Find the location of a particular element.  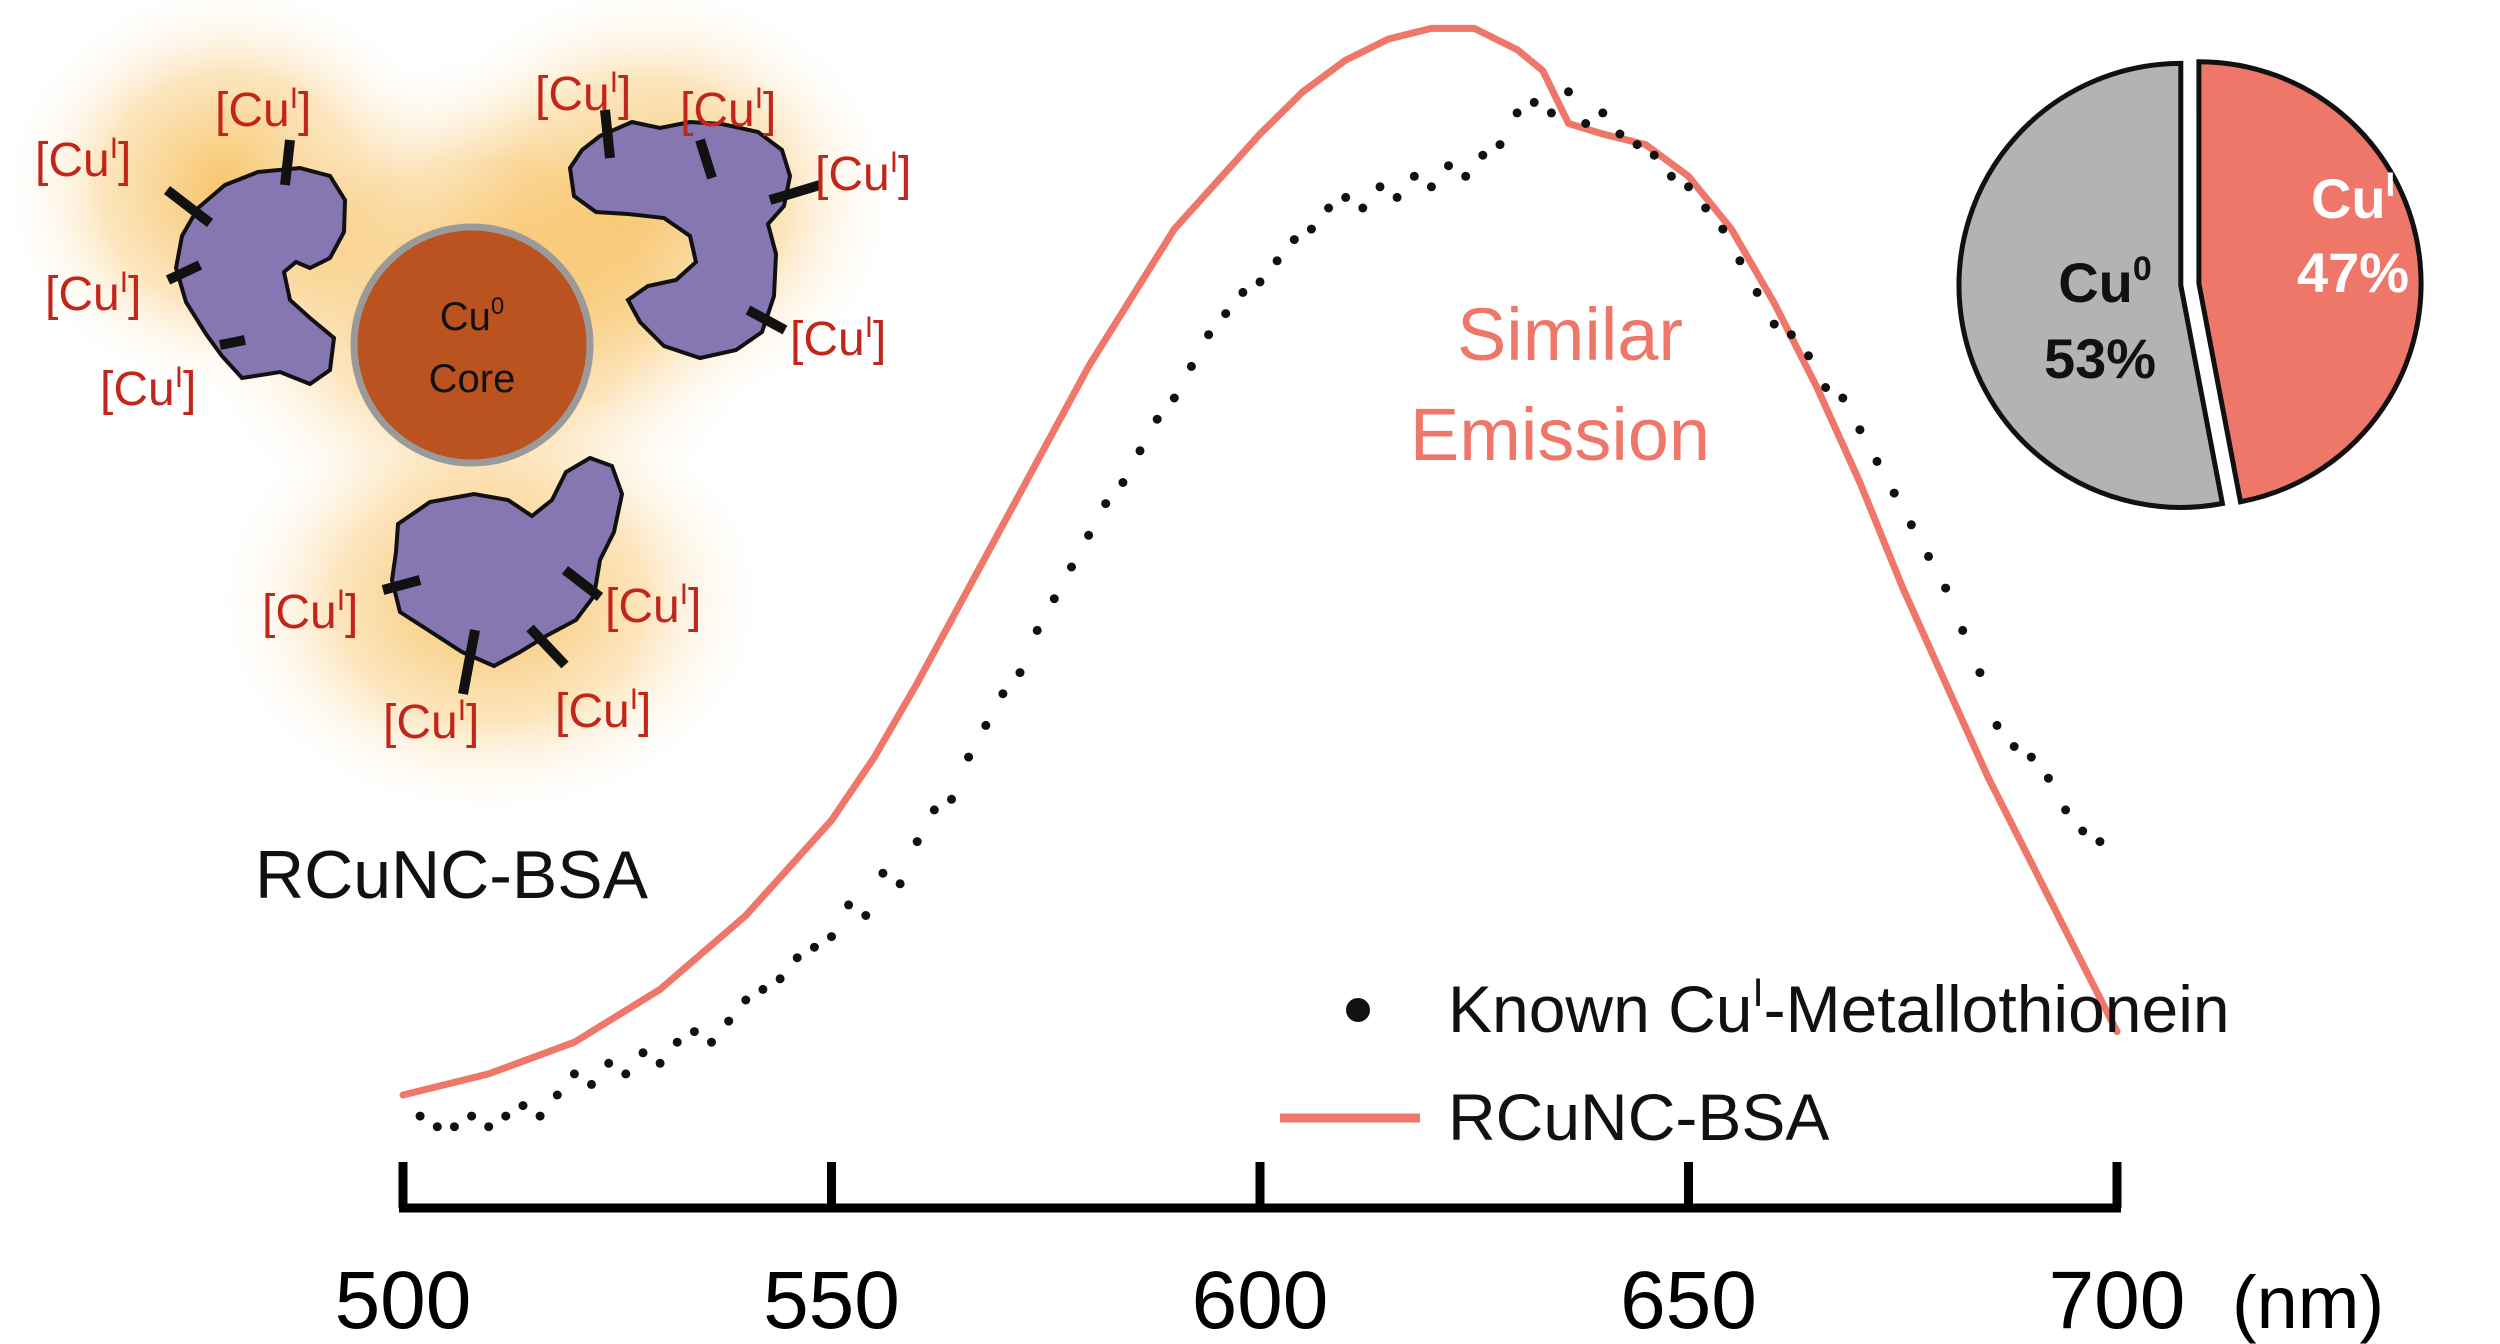

x-tick-label: 700 is located at coordinates (2117, 1299).